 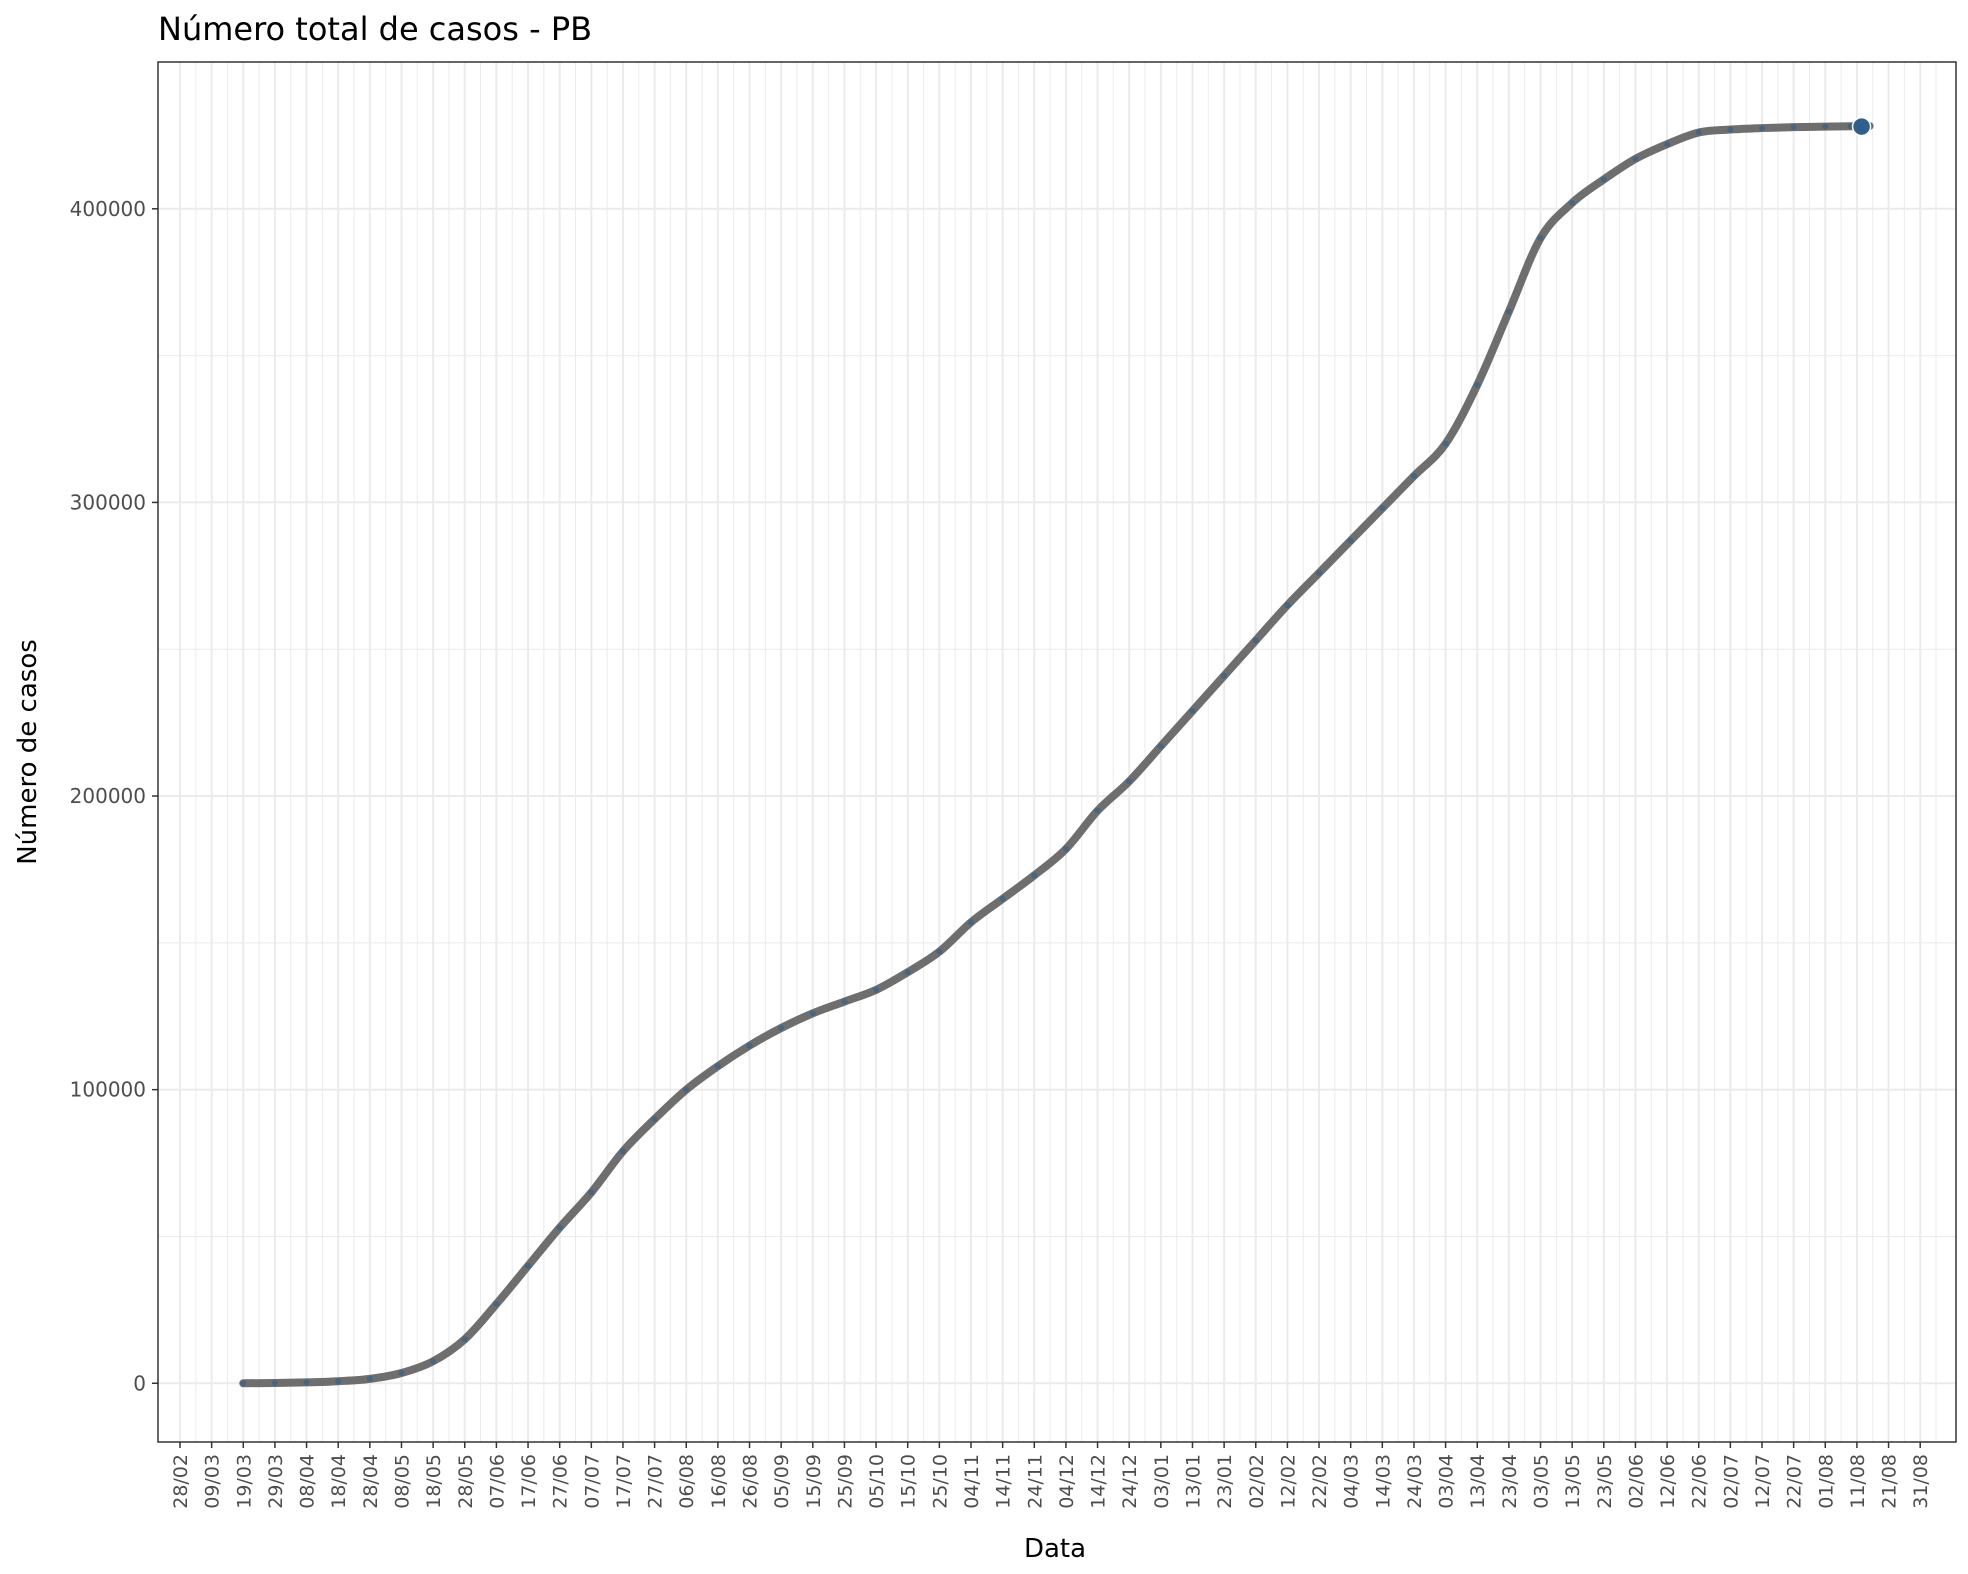 I want to click on x-tick-label: 22/02, so click(x=1320, y=1481).